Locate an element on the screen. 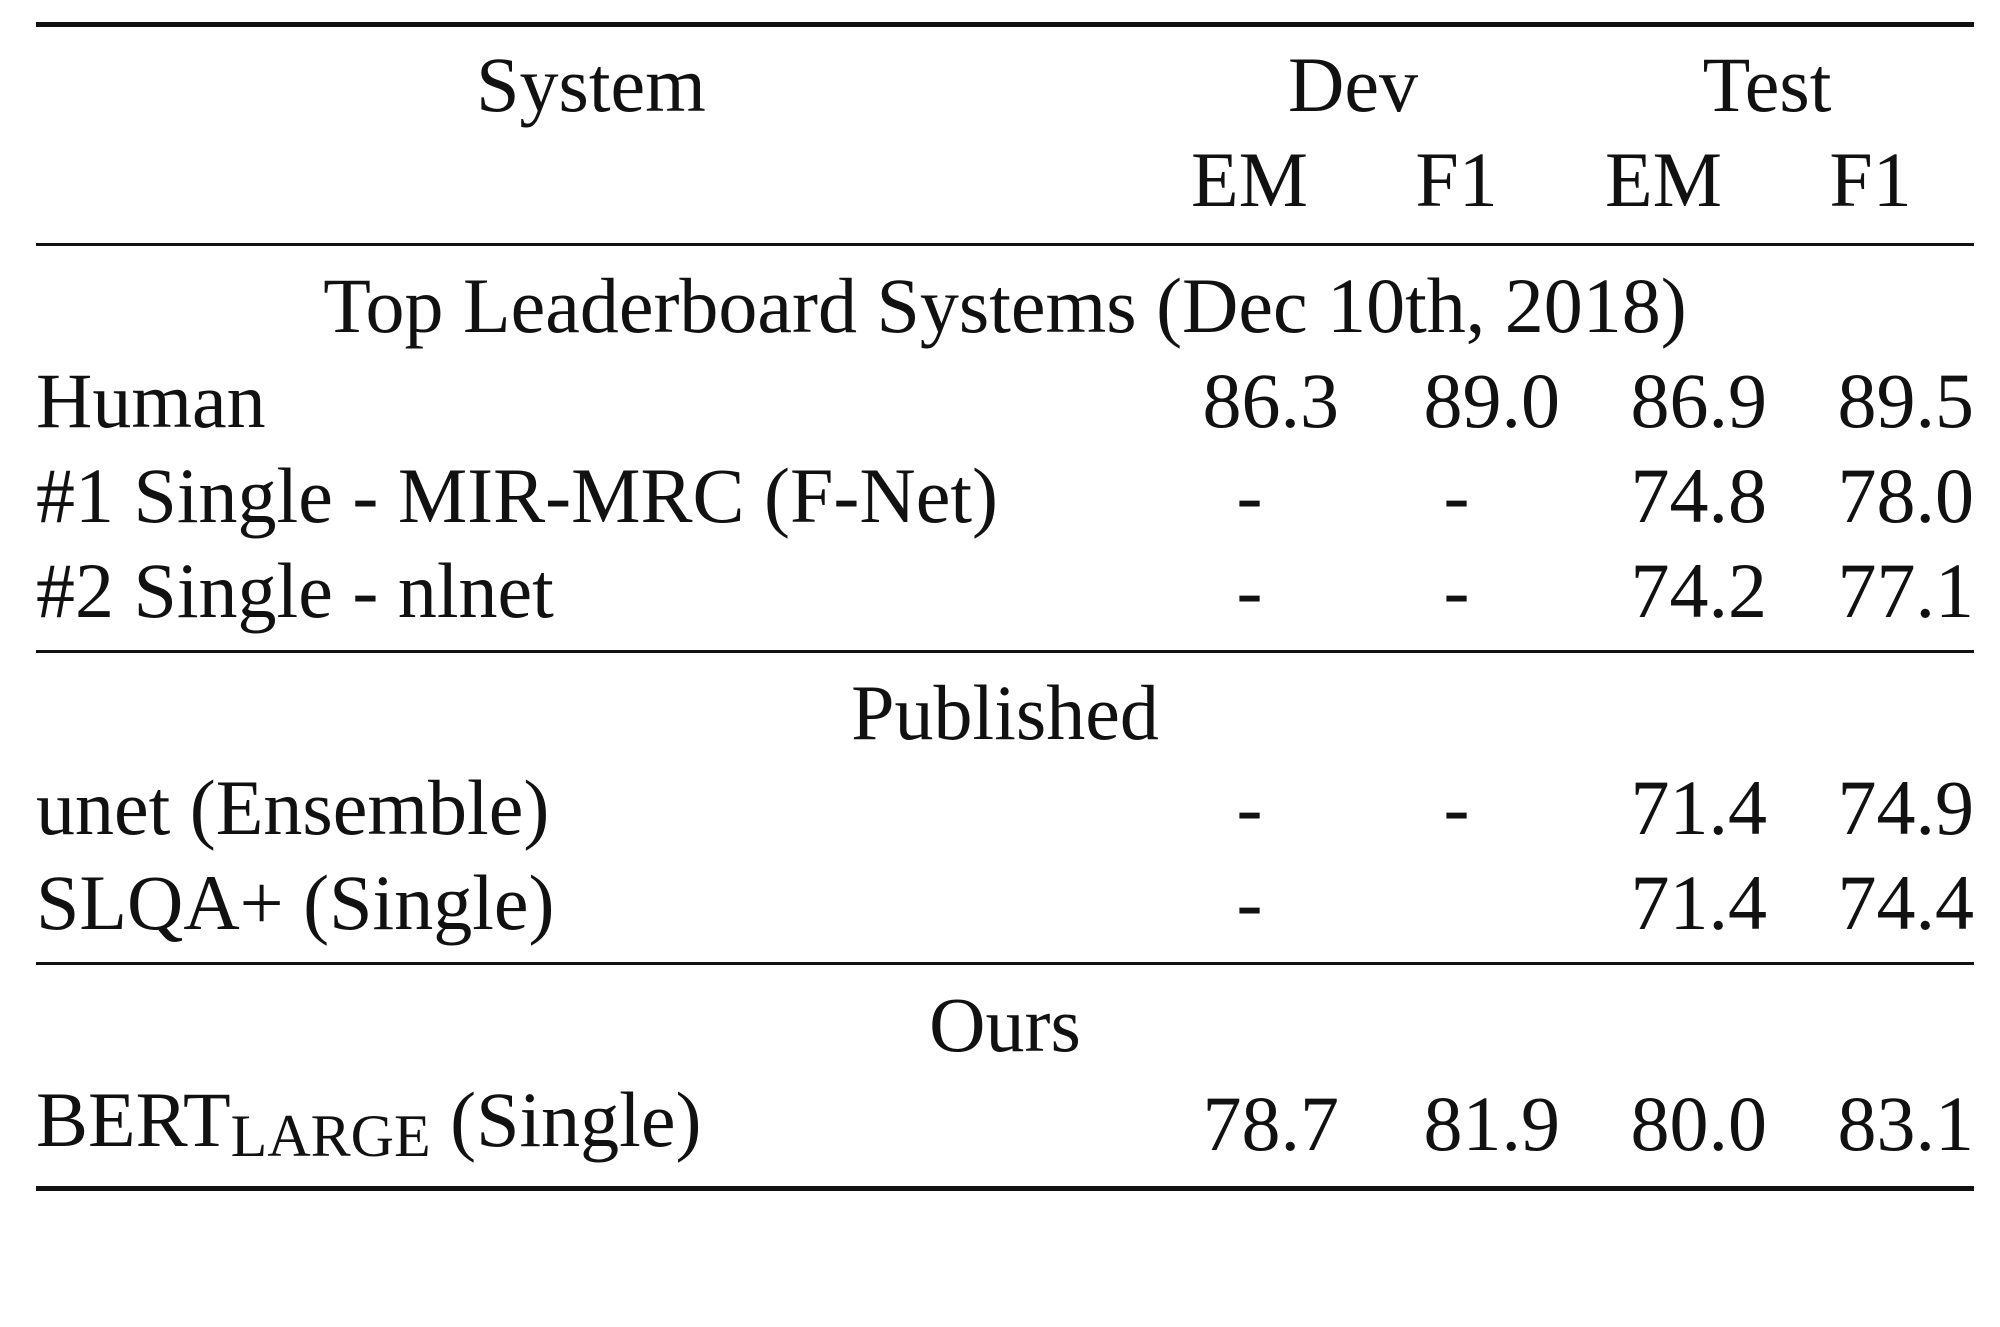 This screenshot has width=2000, height=1327. row-dev-em: 86.3 is located at coordinates (1271, 400).